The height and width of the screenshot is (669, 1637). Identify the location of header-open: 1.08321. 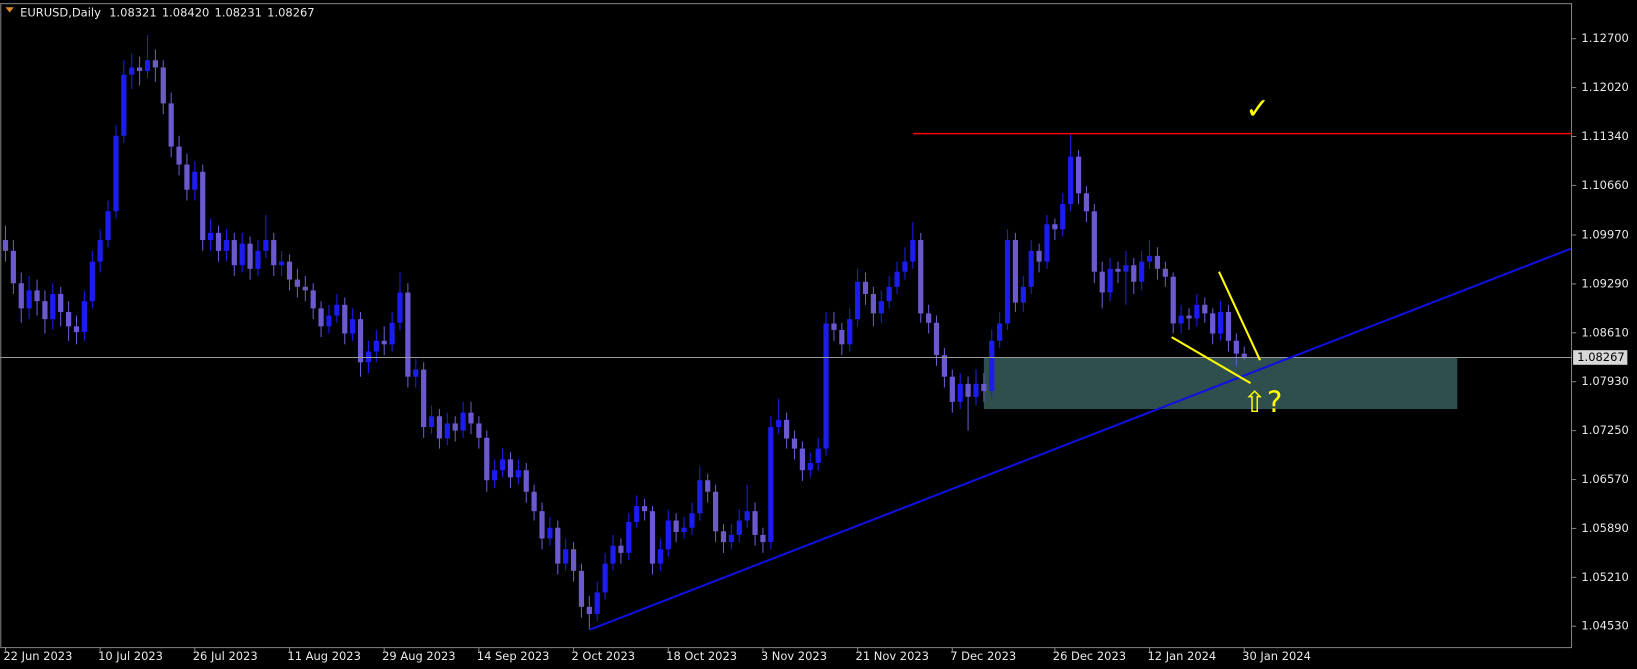
(132, 12).